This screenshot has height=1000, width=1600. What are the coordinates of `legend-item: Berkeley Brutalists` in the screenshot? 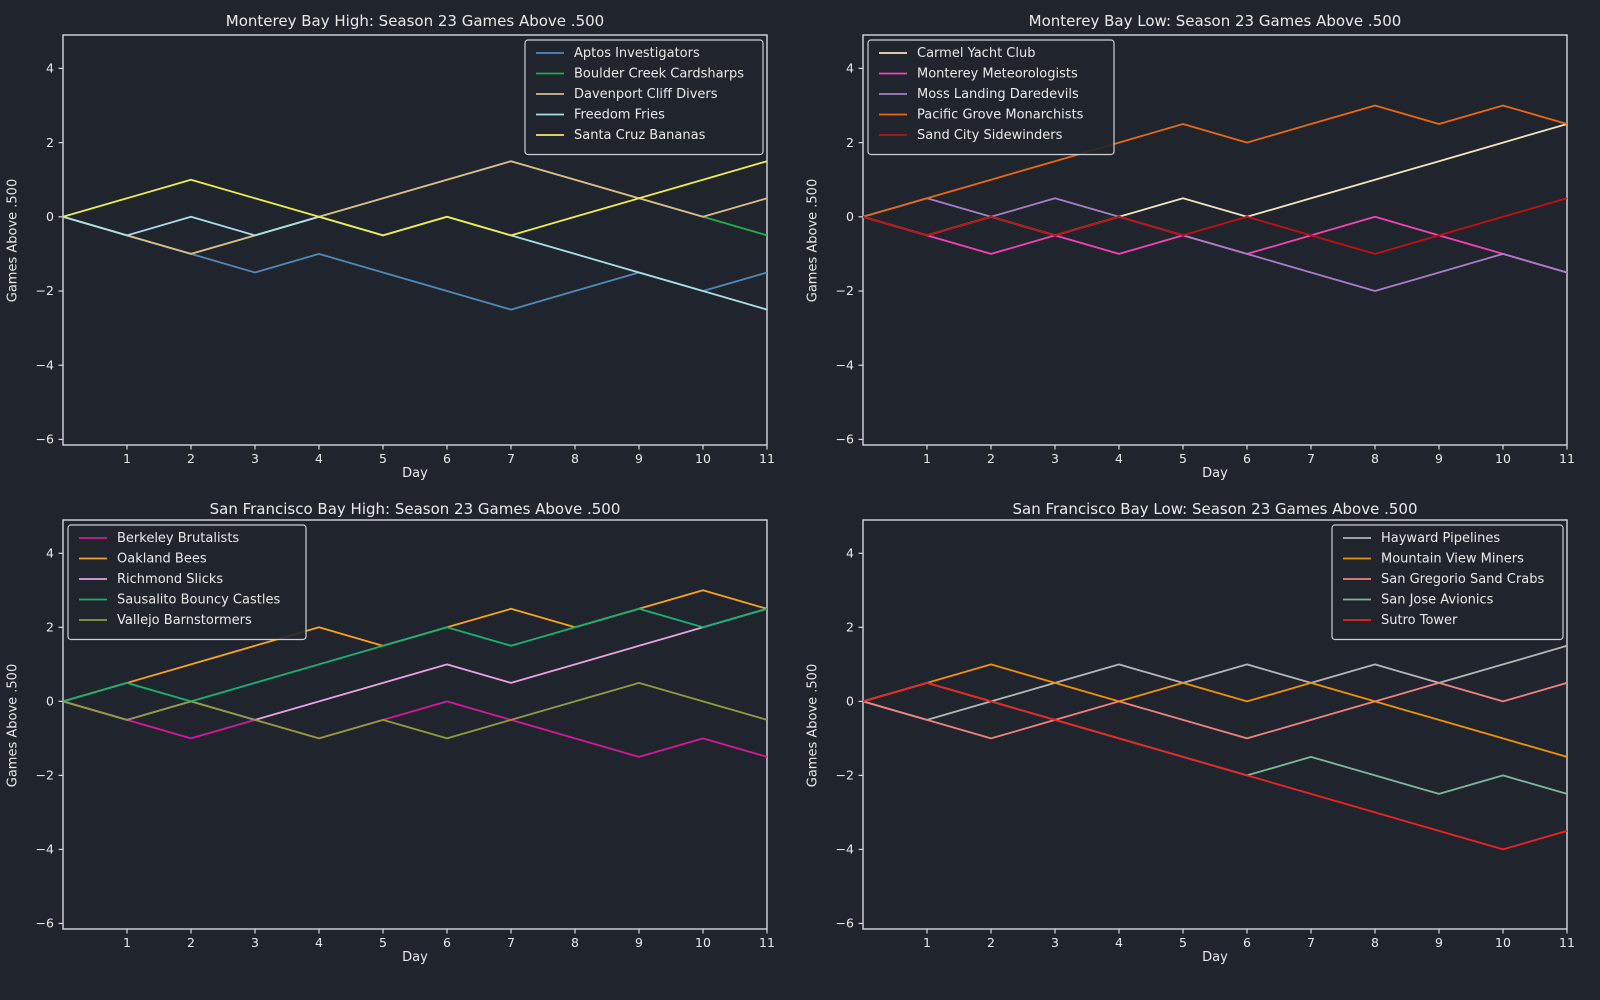 It's located at (159, 538).